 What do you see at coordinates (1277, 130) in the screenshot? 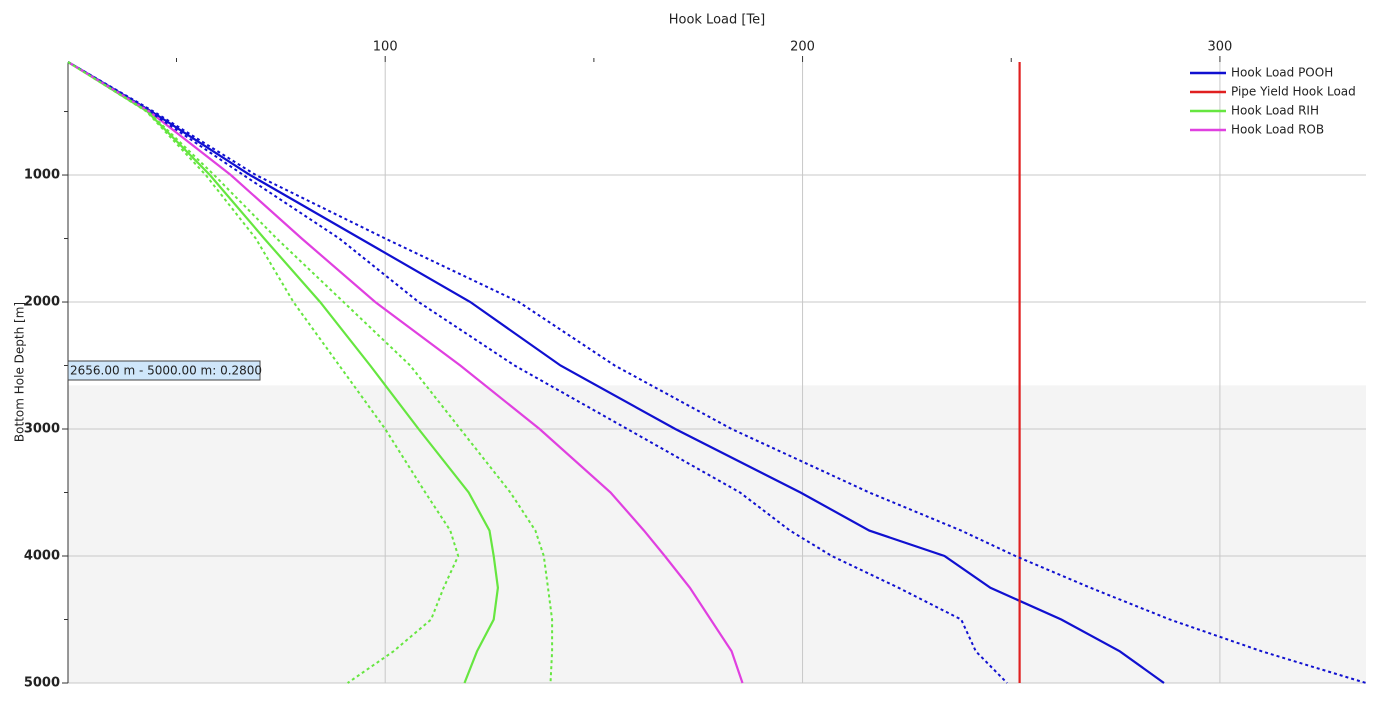
I see `legend-label: Hook Load ROB` at bounding box center [1277, 130].